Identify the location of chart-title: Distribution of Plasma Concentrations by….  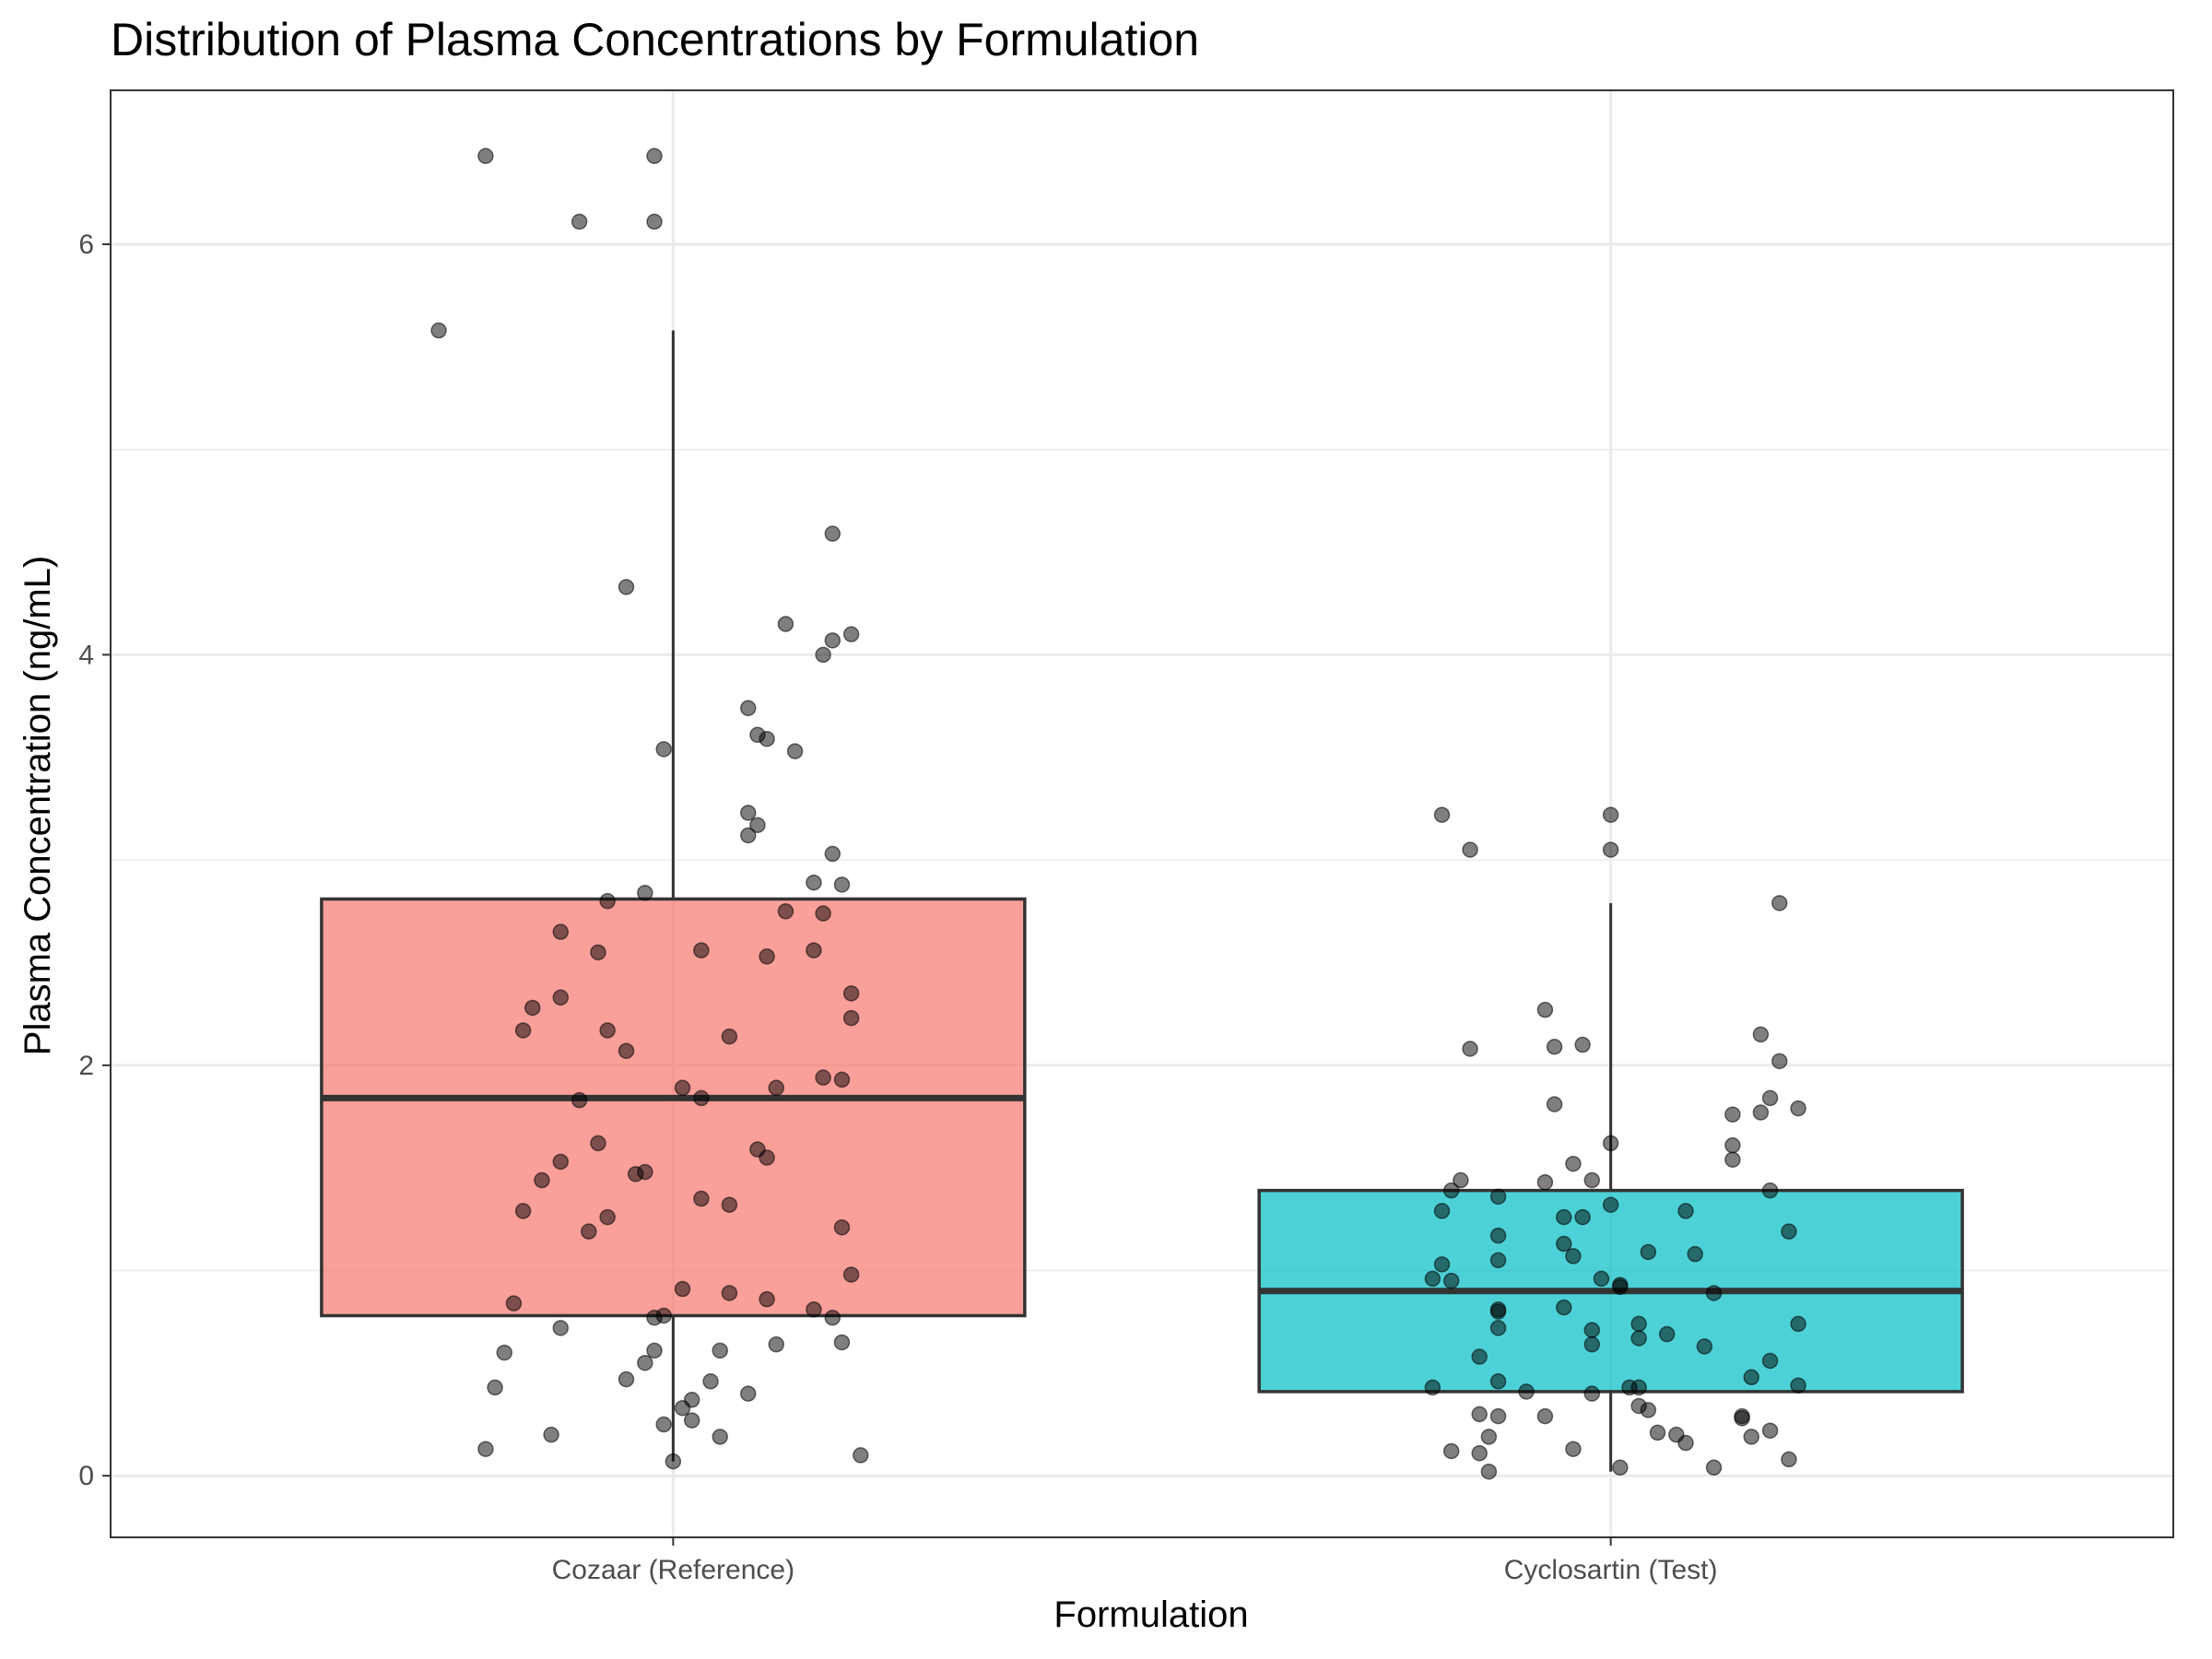
(655, 39).